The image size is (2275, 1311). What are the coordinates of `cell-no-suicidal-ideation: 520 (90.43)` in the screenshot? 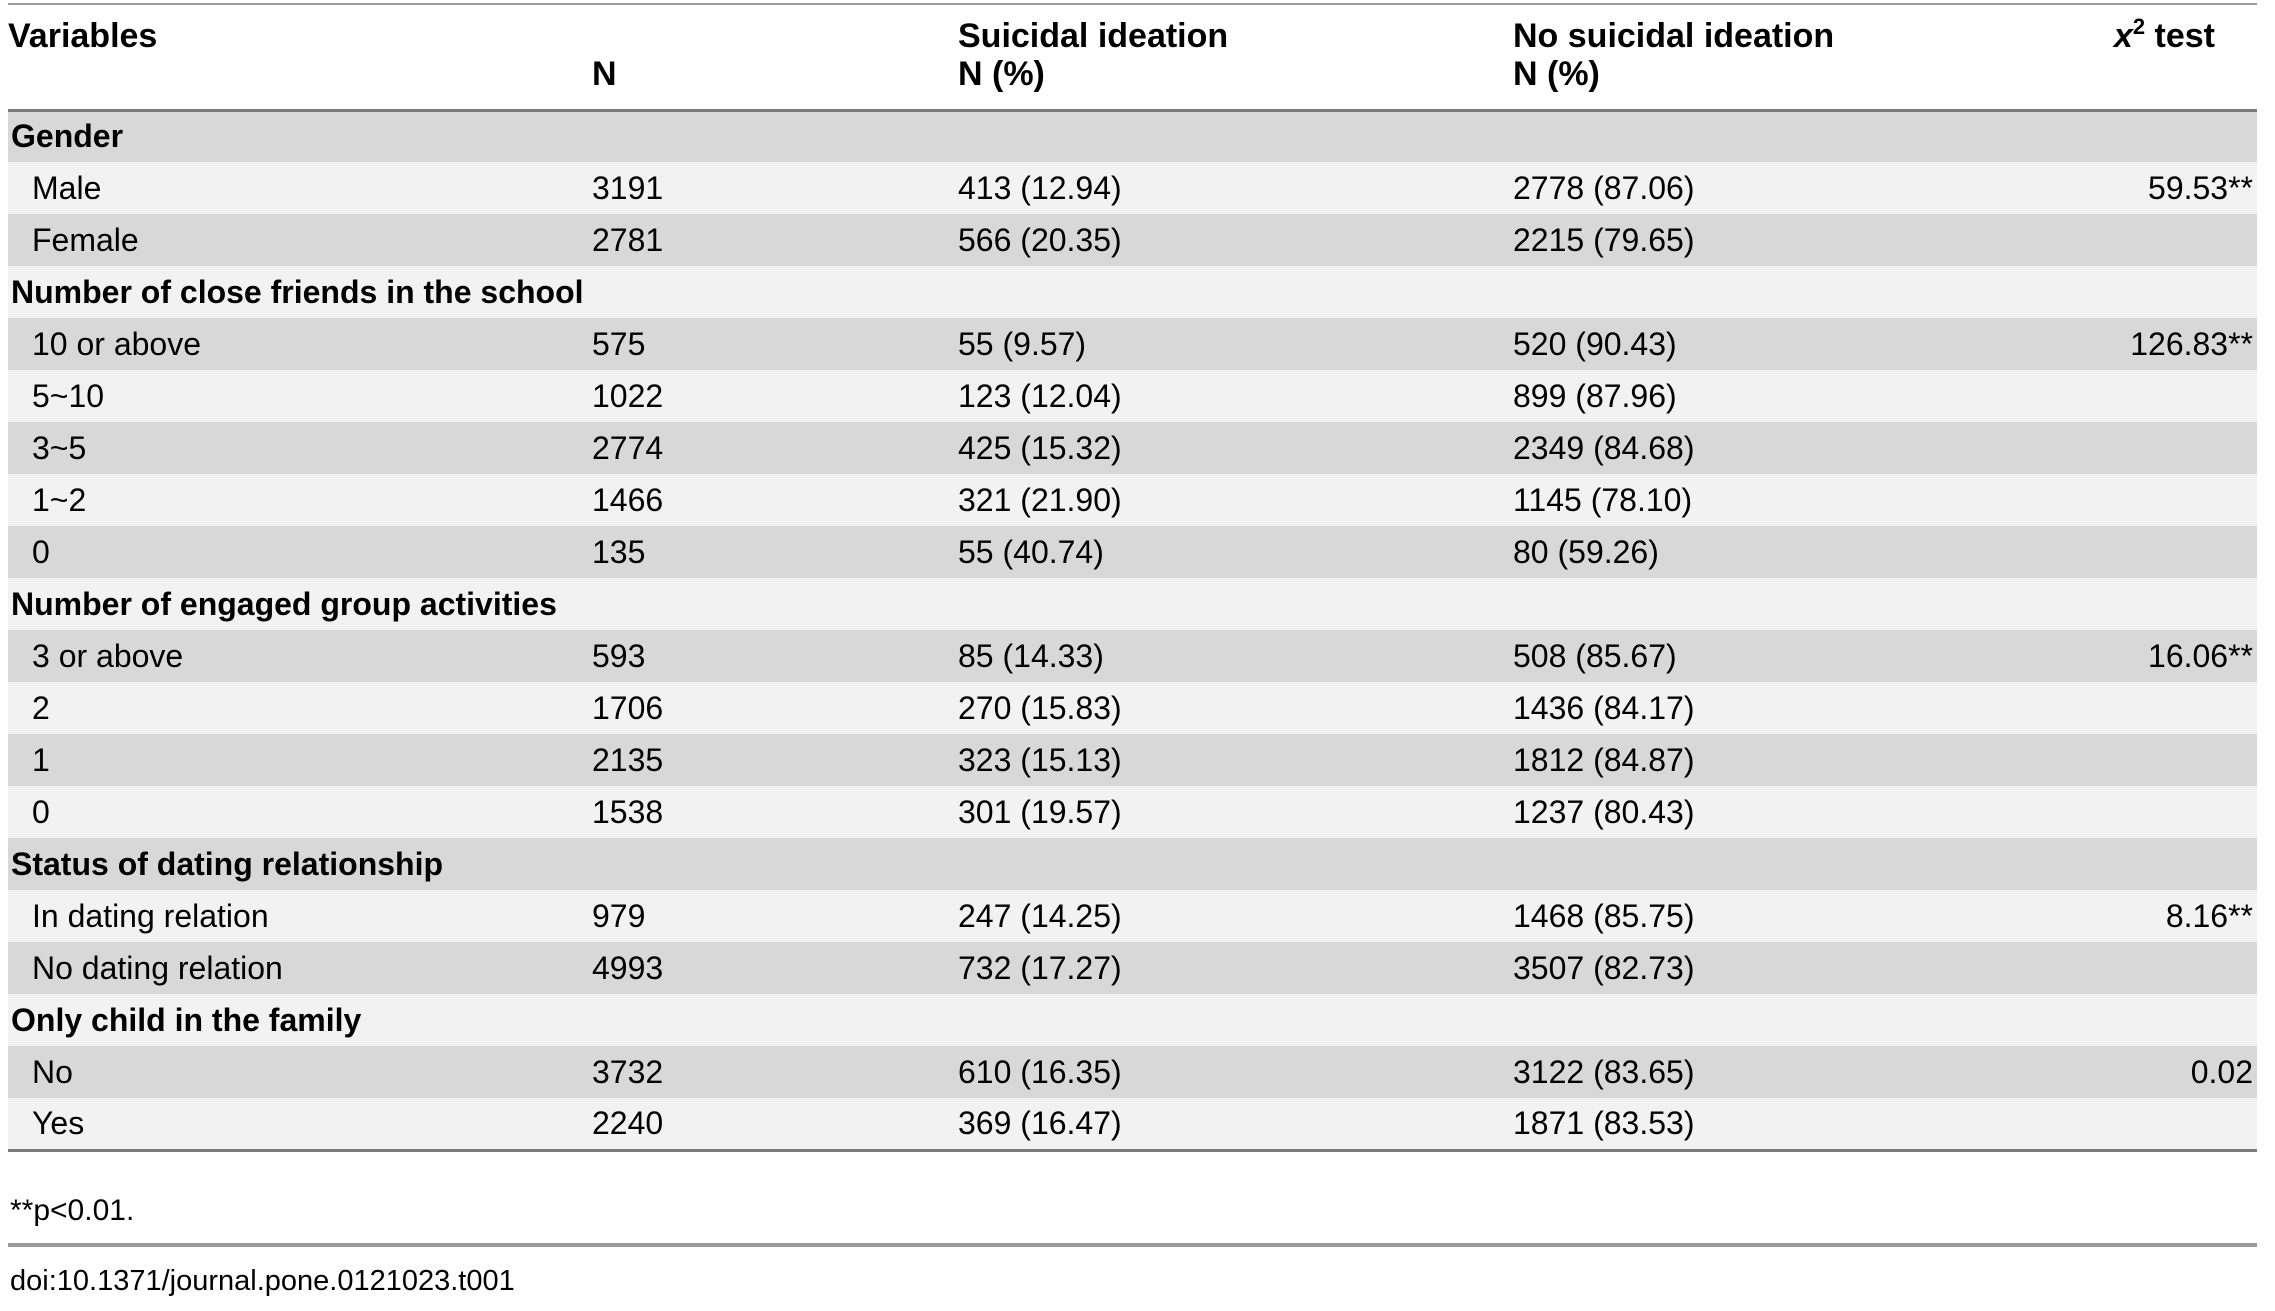 It's located at (1595, 343).